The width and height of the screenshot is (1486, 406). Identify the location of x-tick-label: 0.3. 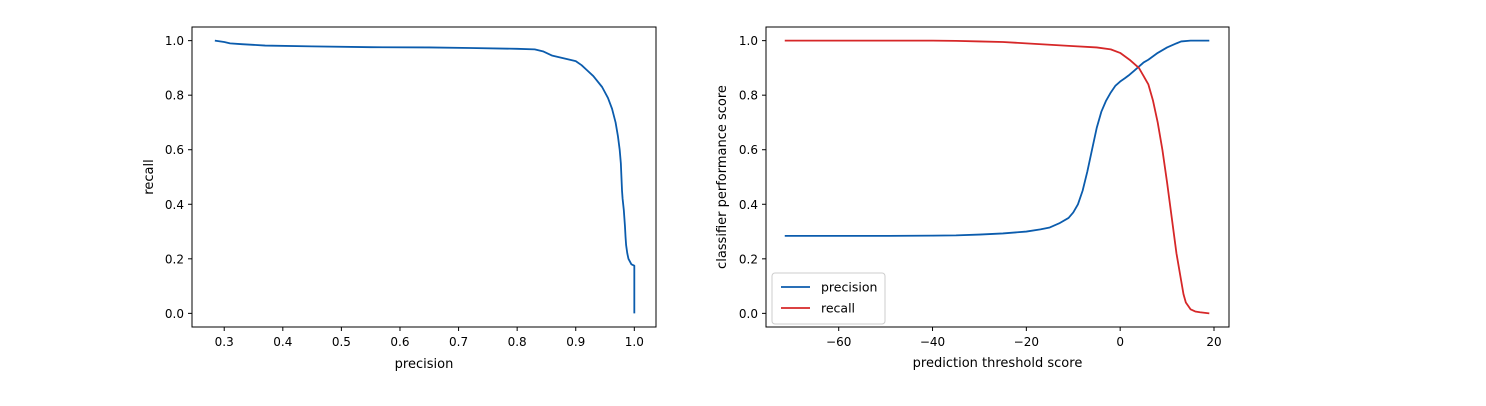
(224, 342).